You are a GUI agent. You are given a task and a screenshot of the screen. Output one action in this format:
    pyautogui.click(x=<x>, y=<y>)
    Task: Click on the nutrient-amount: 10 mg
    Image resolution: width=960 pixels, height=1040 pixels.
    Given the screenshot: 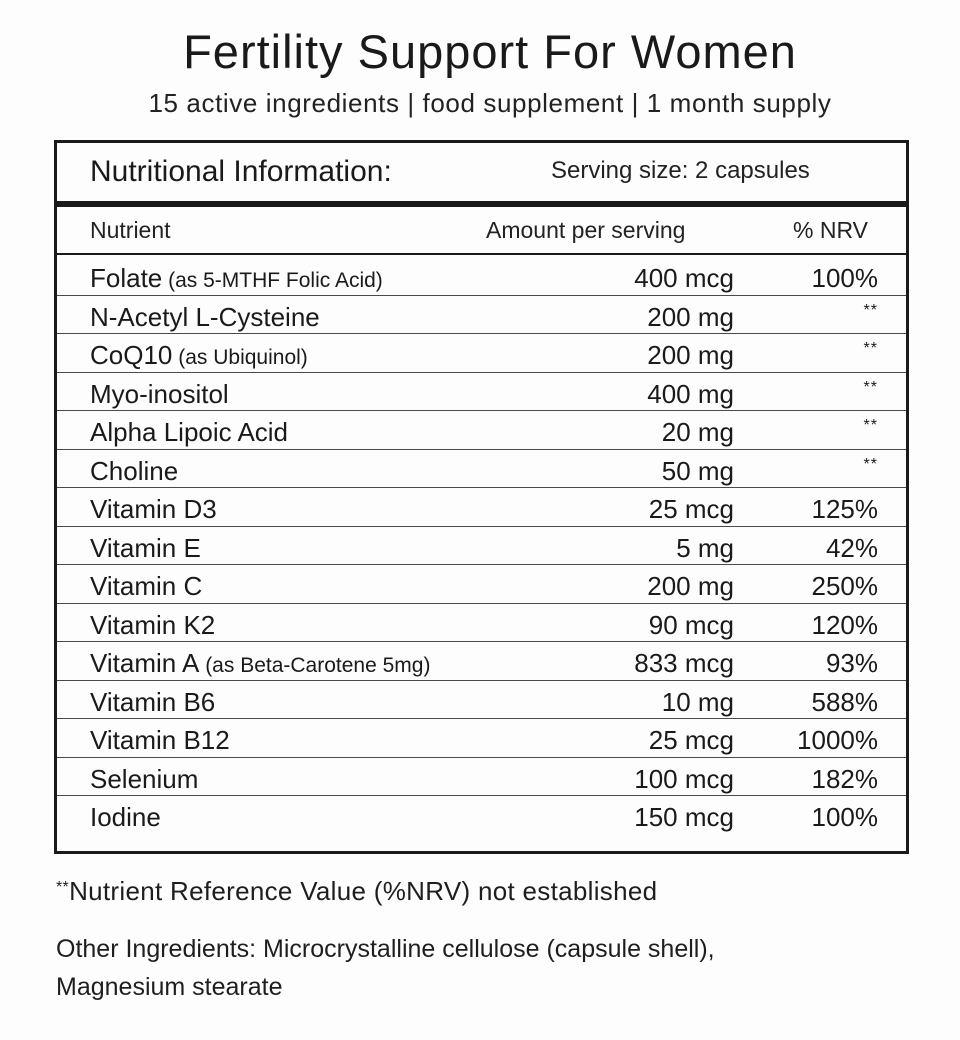 What is the action you would take?
    pyautogui.click(x=697, y=701)
    